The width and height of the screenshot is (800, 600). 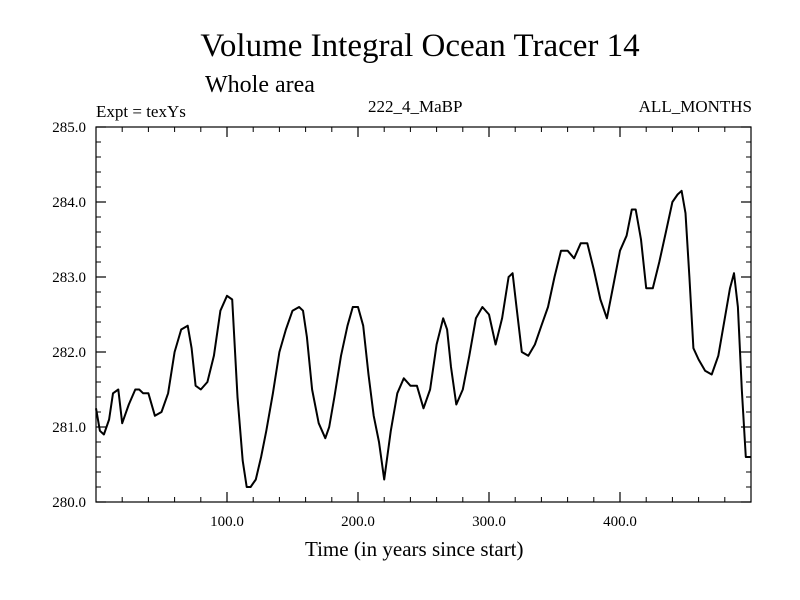 I want to click on period-label: 222_4_MaBP, so click(x=415, y=106).